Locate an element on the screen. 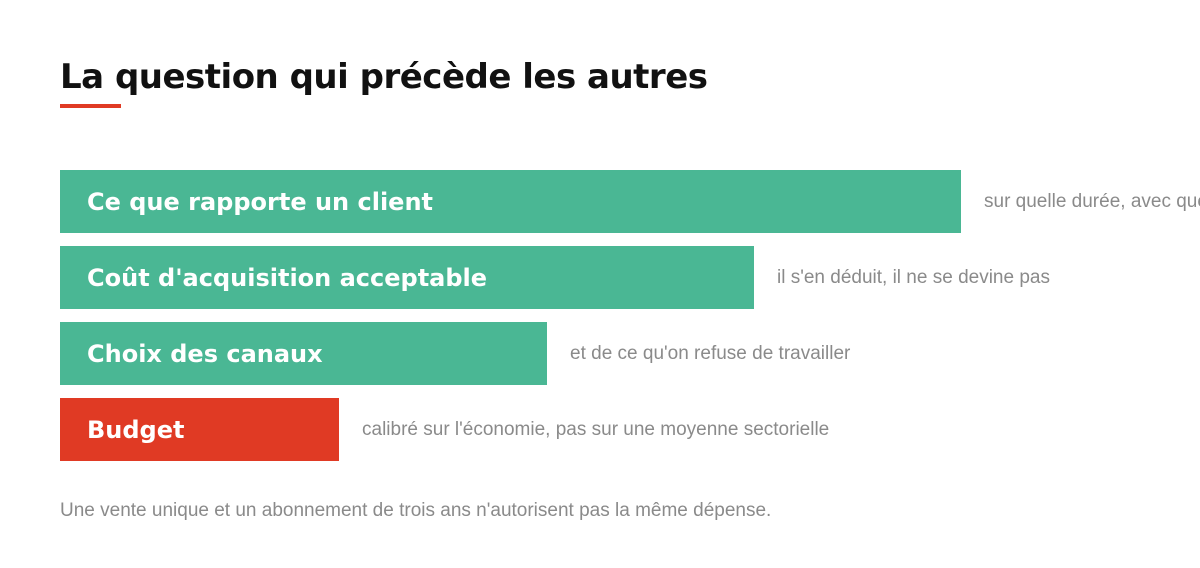  step-label-2: Coût d'acquisition acceptable is located at coordinates (287, 277).